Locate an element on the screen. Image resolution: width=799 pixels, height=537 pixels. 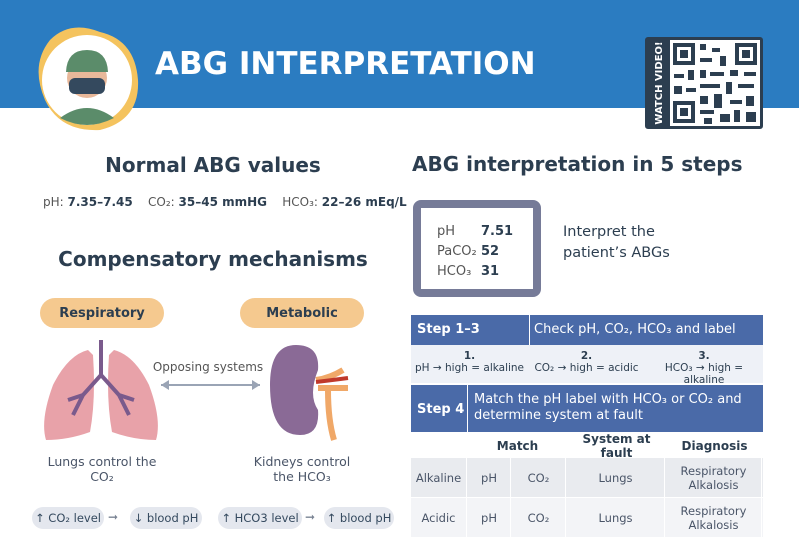
step-label: Step 1–3 is located at coordinates (448, 329).